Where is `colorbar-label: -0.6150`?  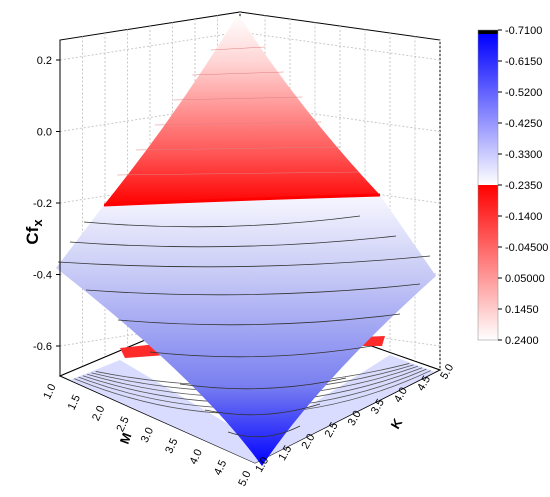 colorbar-label: -0.6150 is located at coordinates (523, 62).